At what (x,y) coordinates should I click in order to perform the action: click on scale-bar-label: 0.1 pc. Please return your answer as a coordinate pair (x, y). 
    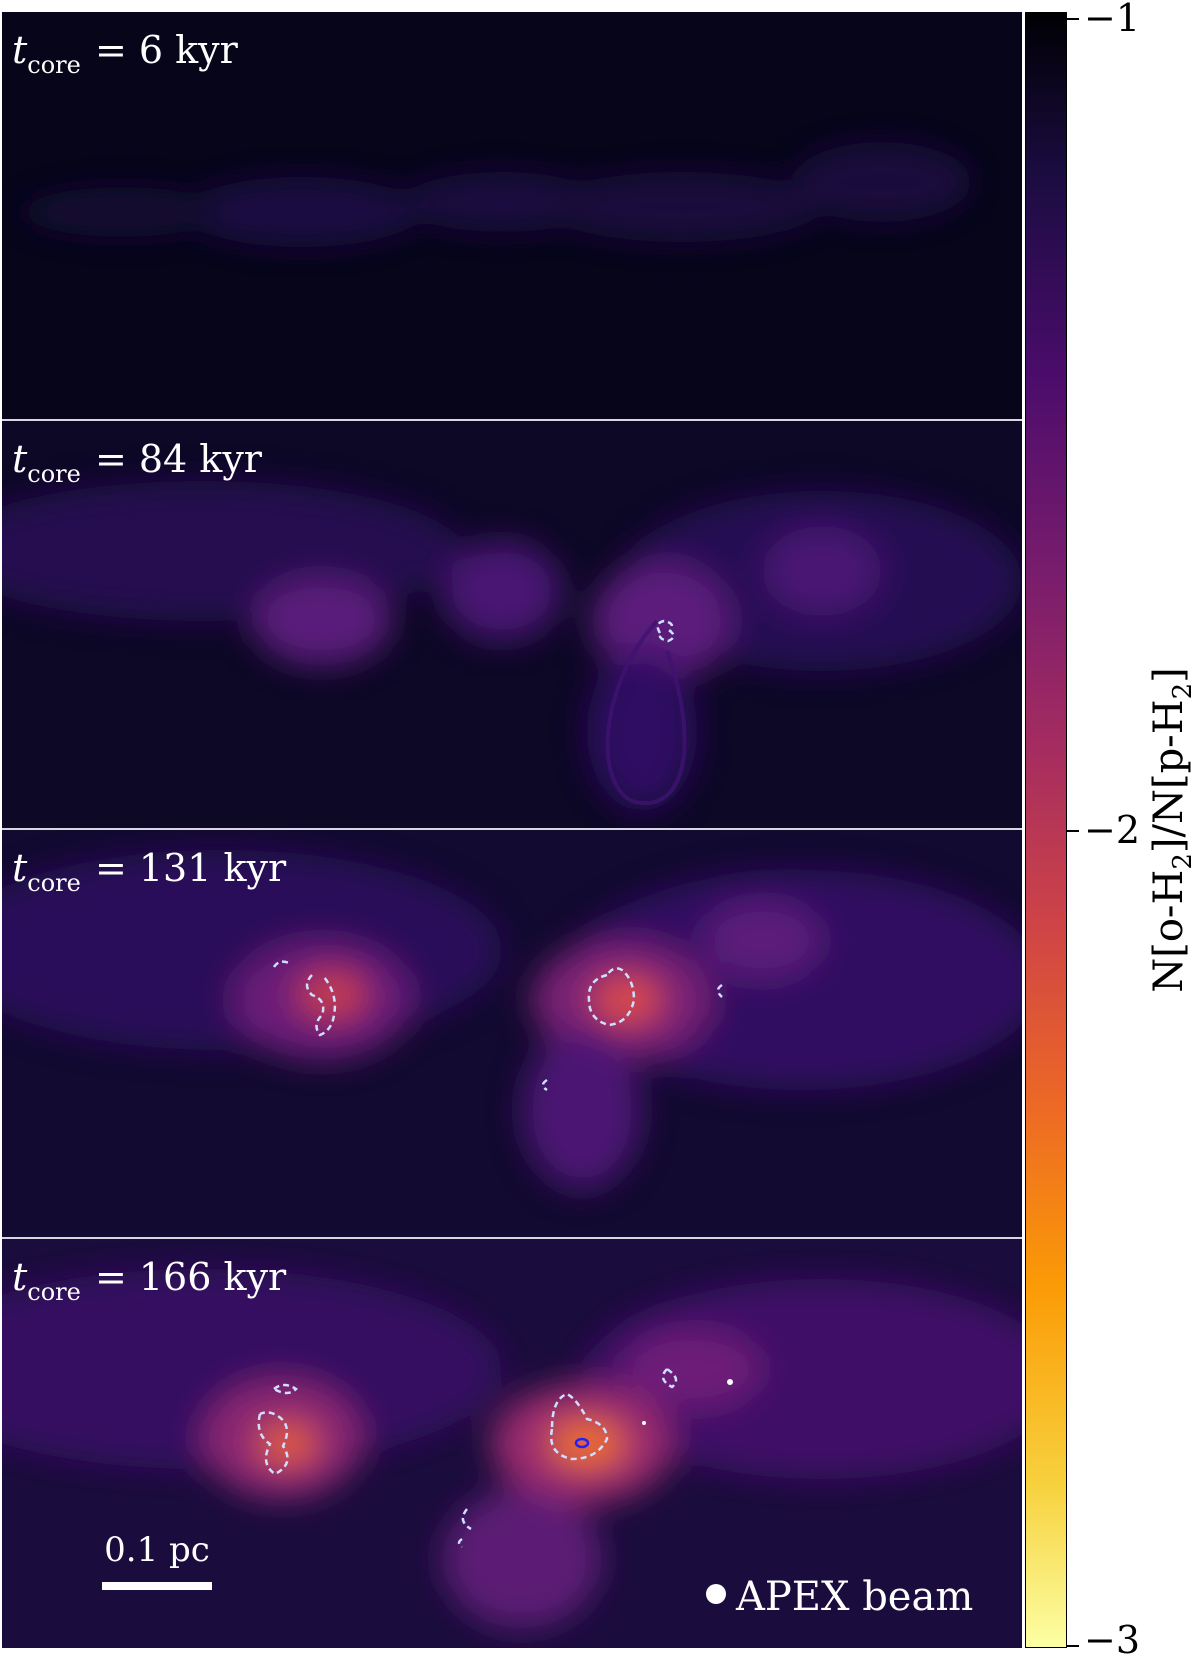
    Looking at the image, I should click on (157, 1550).